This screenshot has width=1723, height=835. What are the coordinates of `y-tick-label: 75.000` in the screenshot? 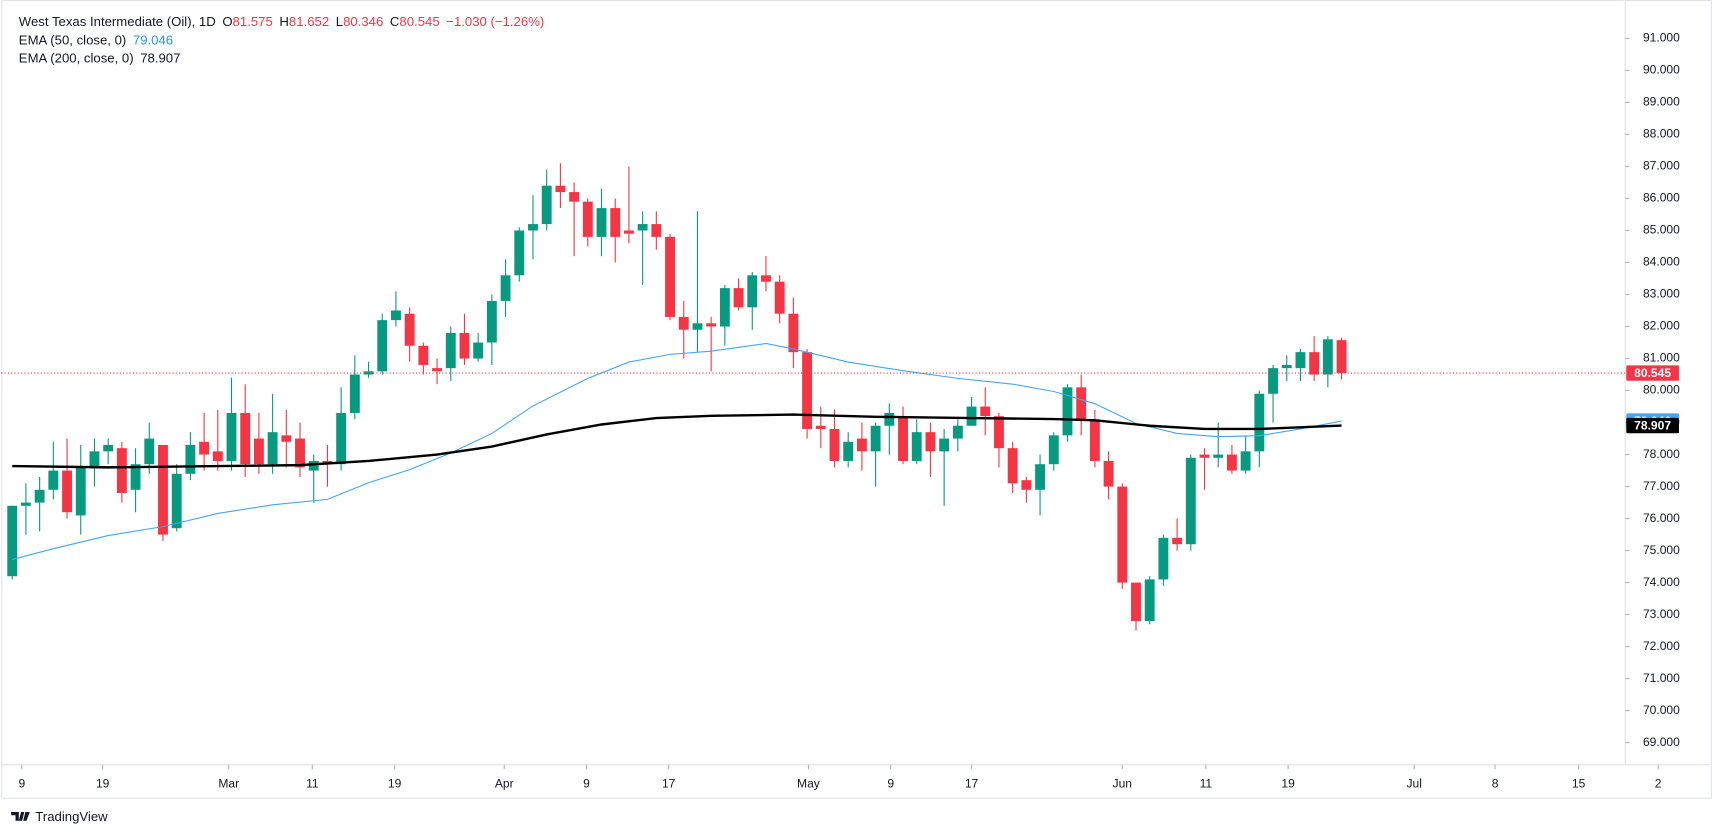 It's located at (1661, 550).